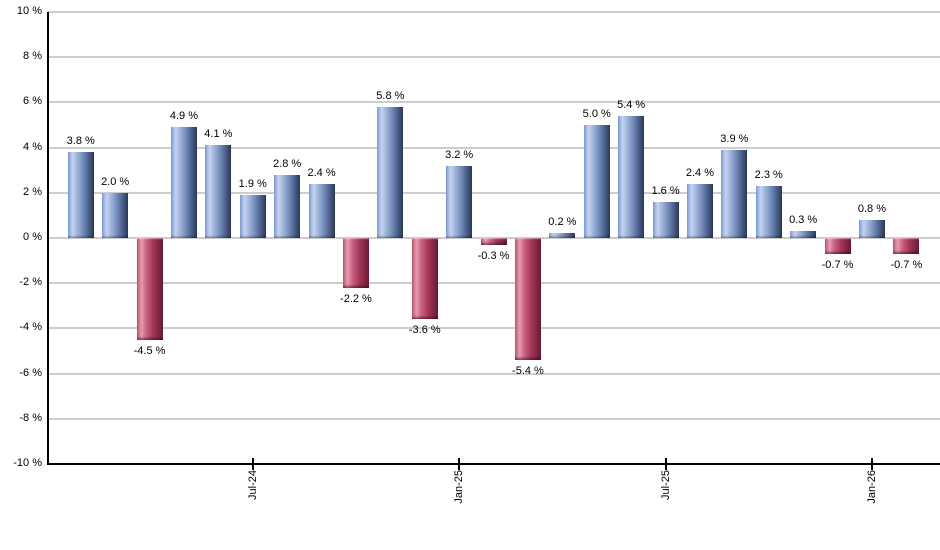 This screenshot has height=550, width=940. Describe the element at coordinates (665, 485) in the screenshot. I see `x-axis-tick-label: Jul-25` at that location.